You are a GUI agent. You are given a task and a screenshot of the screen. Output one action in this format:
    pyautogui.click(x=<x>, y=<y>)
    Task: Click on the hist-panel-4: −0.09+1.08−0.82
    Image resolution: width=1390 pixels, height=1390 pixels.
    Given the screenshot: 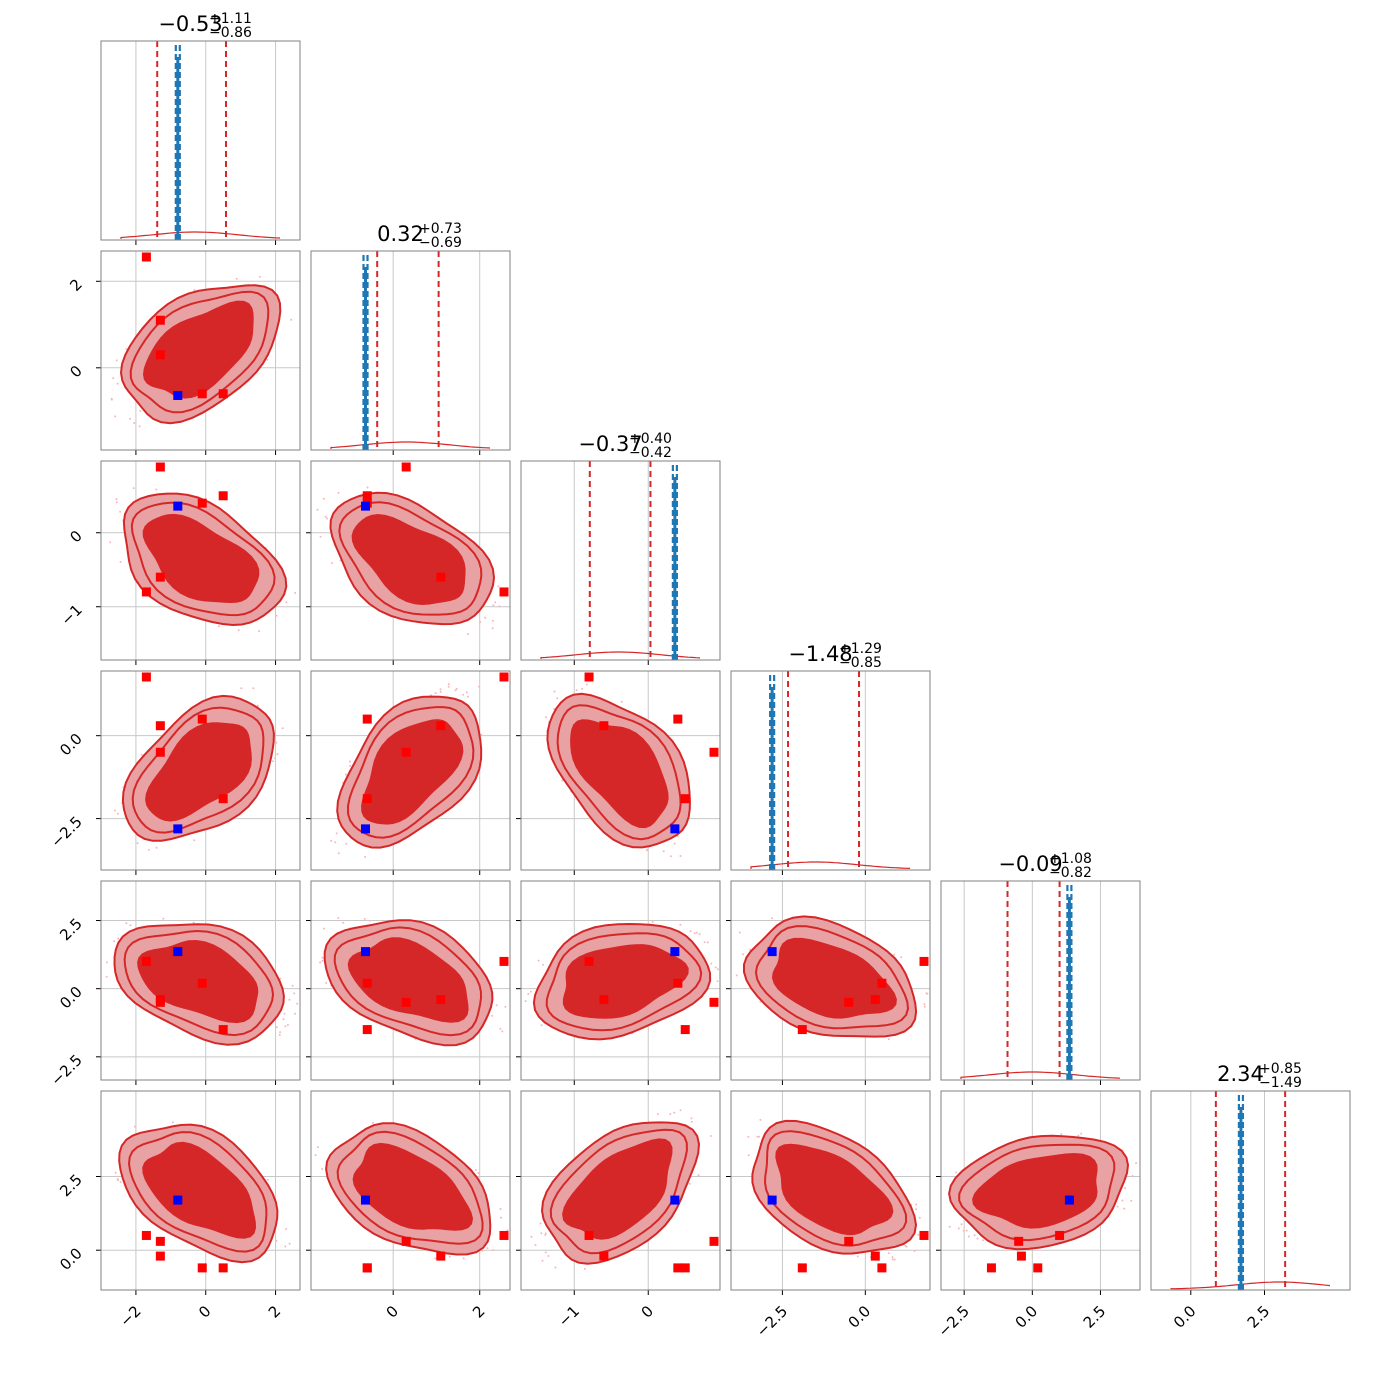 What is the action you would take?
    pyautogui.click(x=1040, y=968)
    